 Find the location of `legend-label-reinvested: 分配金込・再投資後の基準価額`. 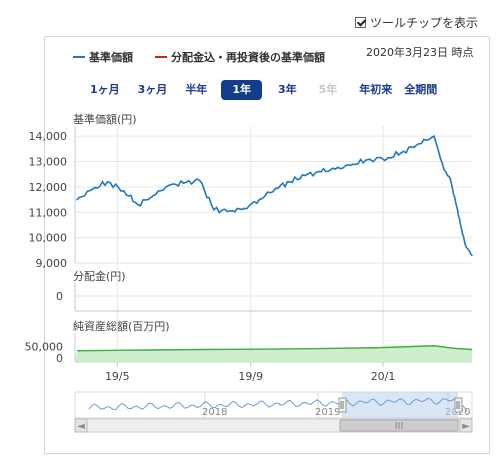

legend-label-reinvested: 分配金込・再投資後の基準価額 is located at coordinates (248, 57).